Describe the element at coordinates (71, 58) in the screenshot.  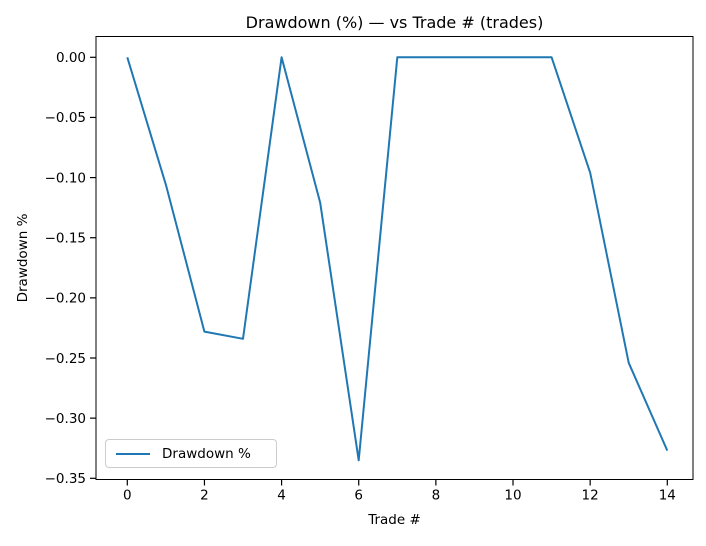
I see `y-tick-label: 0.00` at that location.